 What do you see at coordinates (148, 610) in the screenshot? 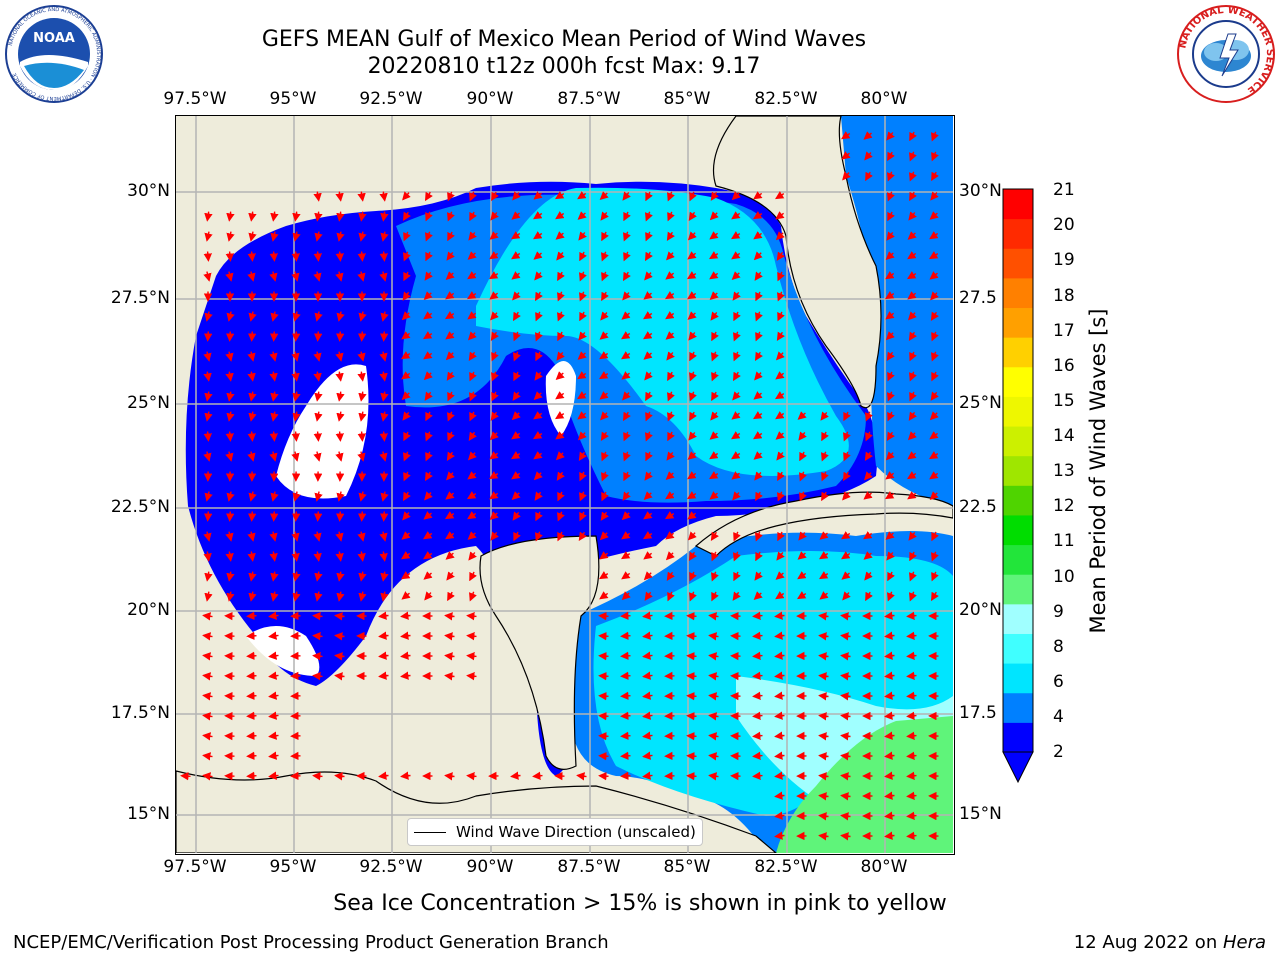
I see `lat-label-left: 20°N` at bounding box center [148, 610].